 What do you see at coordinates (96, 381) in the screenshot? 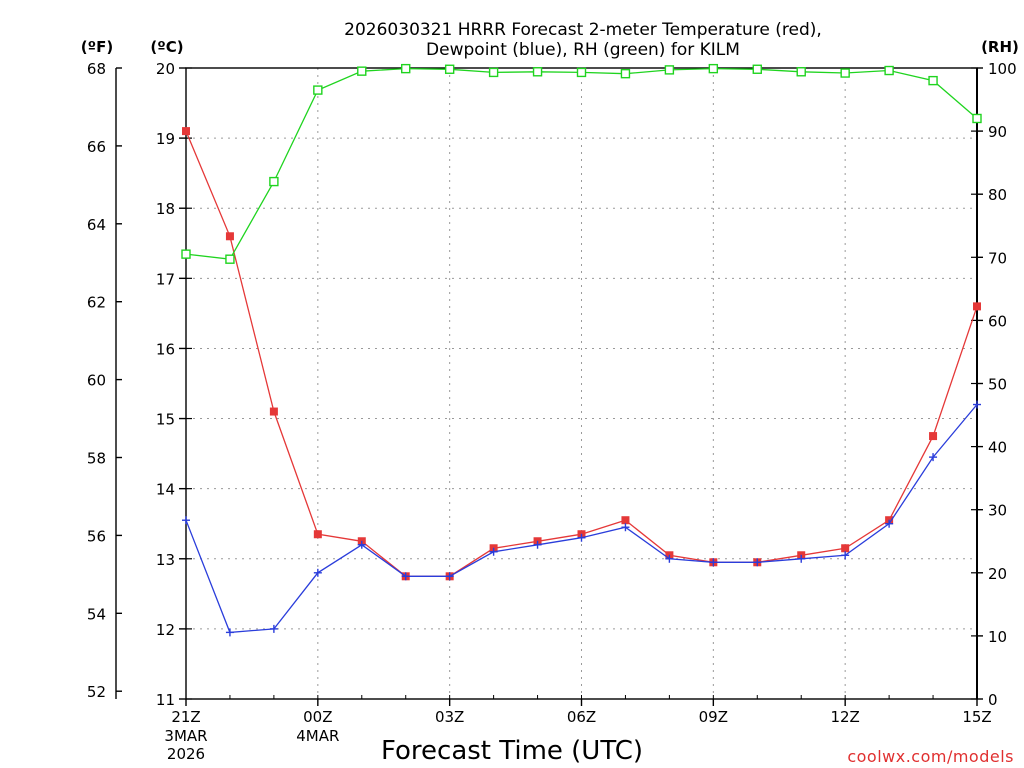
I see `fahrenheit-tick-label: 60` at bounding box center [96, 381].